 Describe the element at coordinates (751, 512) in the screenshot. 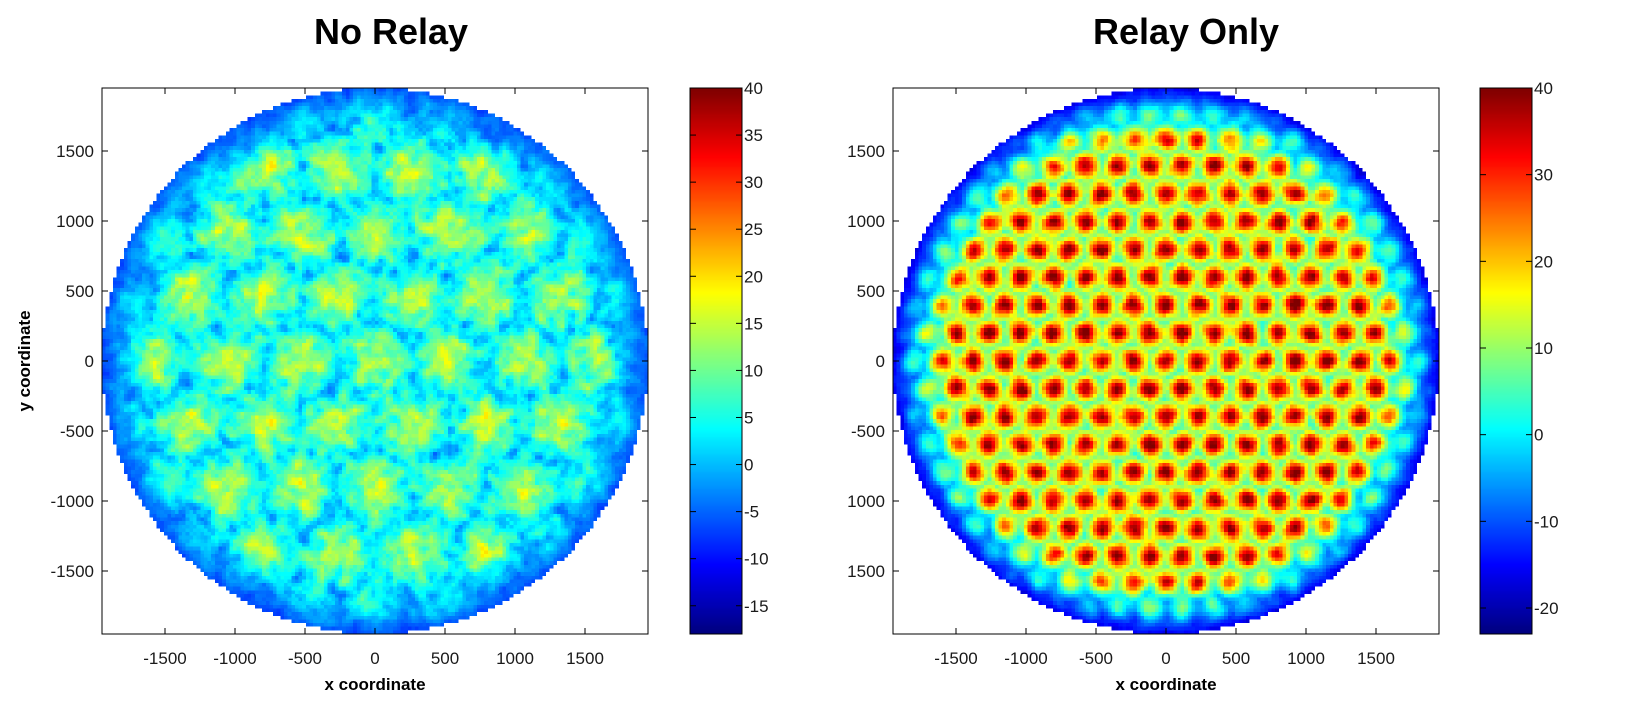

I see `colorbar-tick-label: -5` at that location.